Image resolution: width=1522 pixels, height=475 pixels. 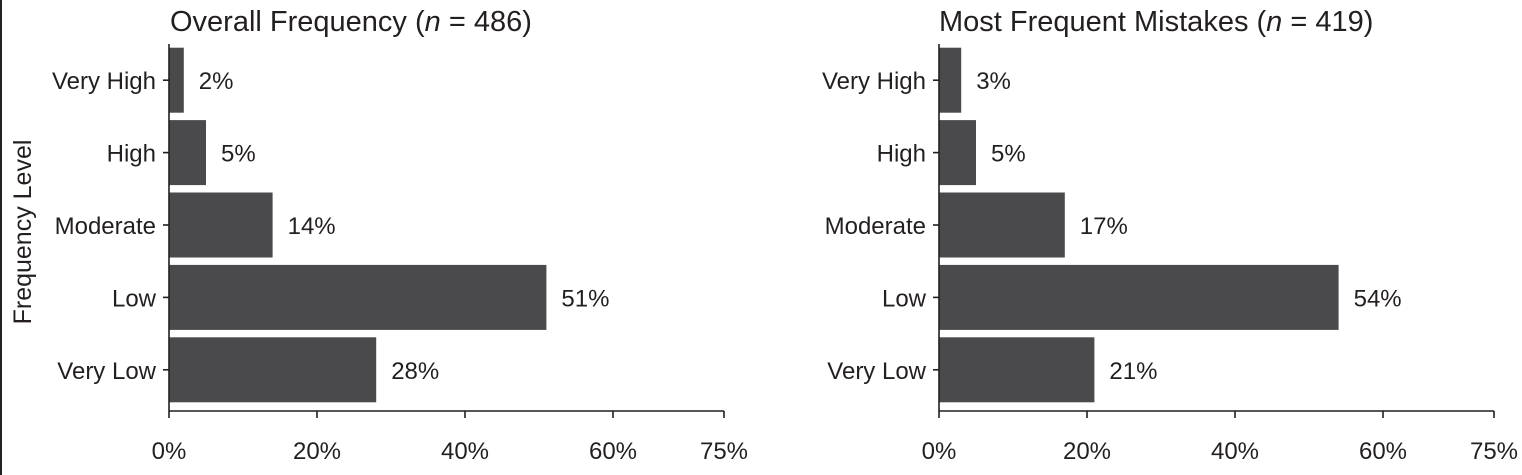 What do you see at coordinates (1156, 22) in the screenshot?
I see `chart-title: Most Frequent Mistakes (n = 419)` at bounding box center [1156, 22].